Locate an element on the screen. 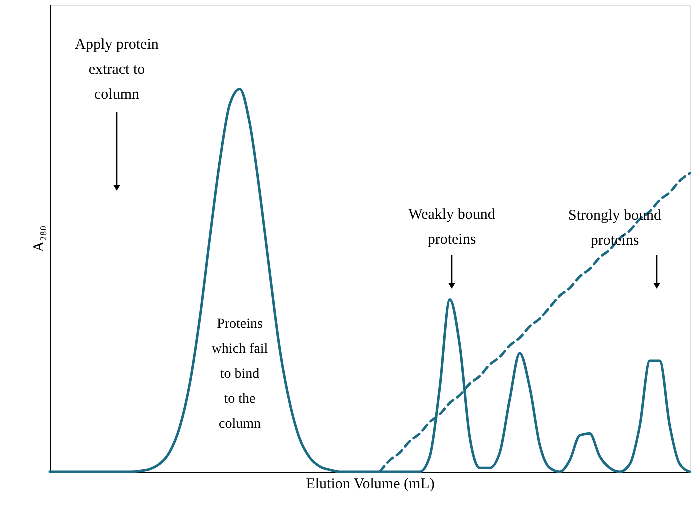 This screenshot has height=507, width=695. annotation: Weakly bound proteins is located at coordinates (452, 227).